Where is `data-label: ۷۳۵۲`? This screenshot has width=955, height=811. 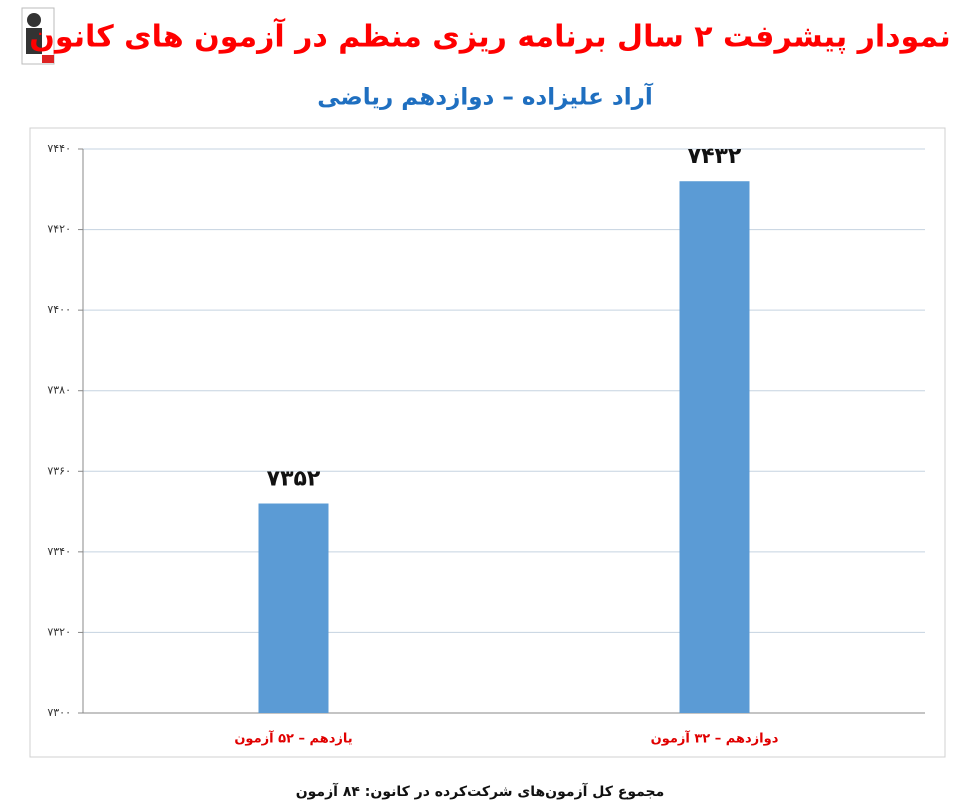
data-label: ۷۳۵۲ is located at coordinates (294, 479).